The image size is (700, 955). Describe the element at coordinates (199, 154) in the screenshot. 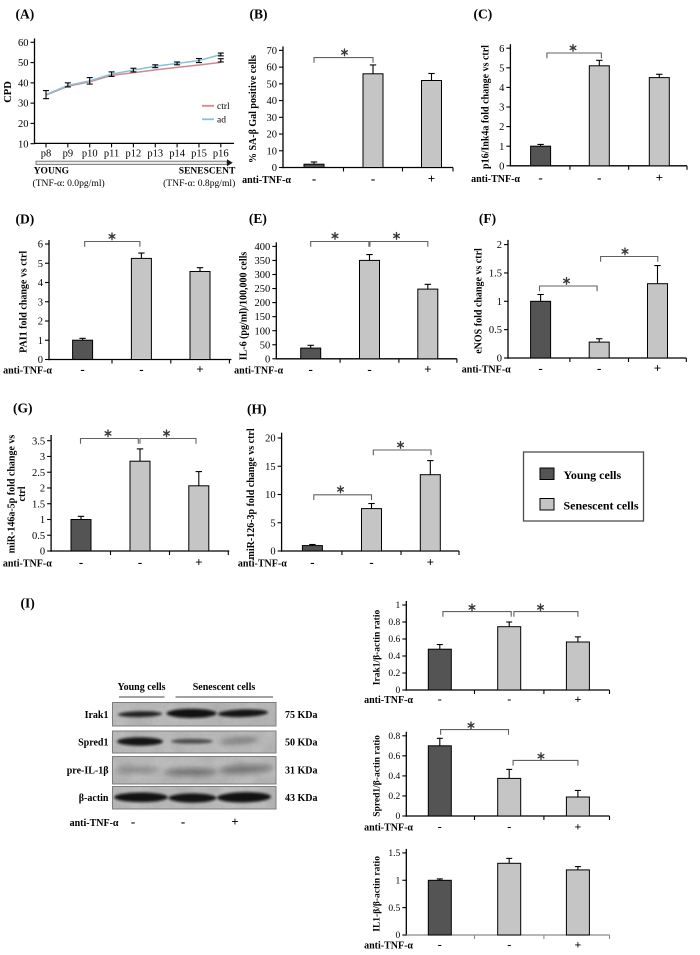

I see `svg-text: p15` at that location.